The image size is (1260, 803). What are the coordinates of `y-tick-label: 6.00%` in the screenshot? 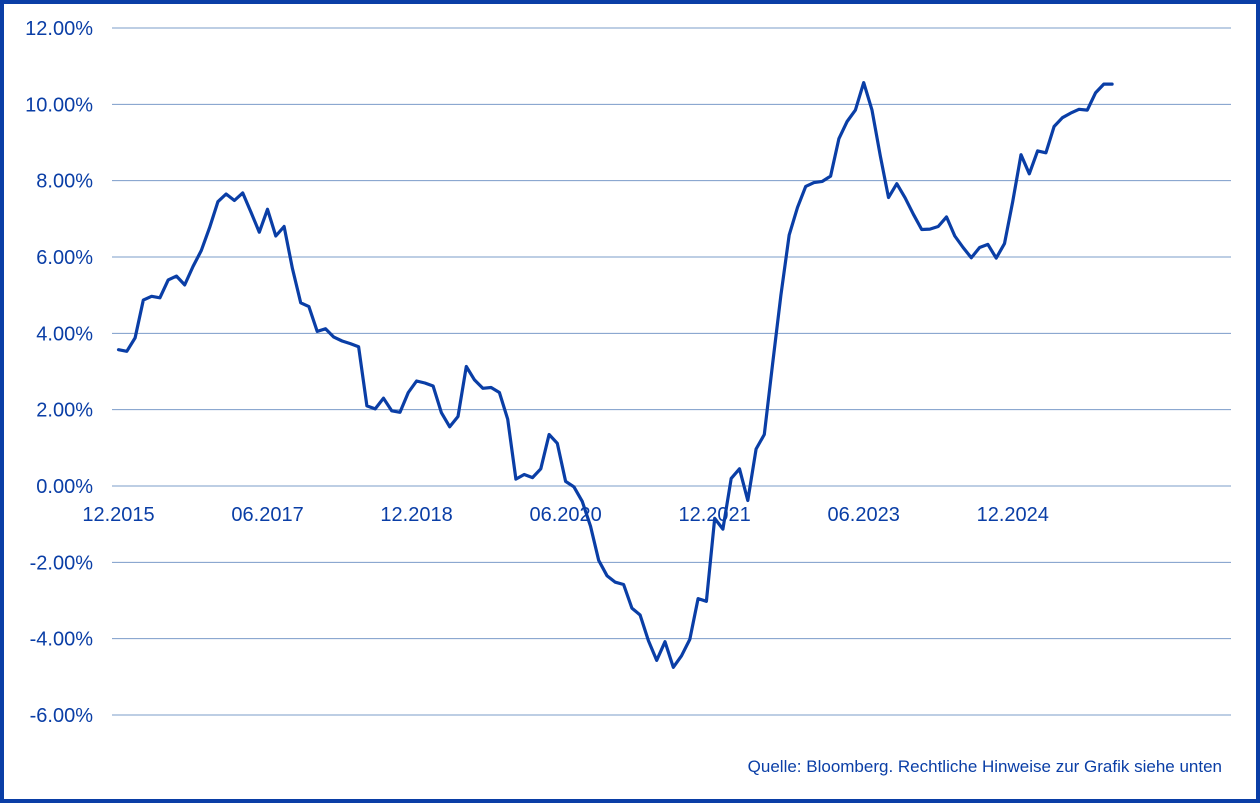 It's located at (64, 258).